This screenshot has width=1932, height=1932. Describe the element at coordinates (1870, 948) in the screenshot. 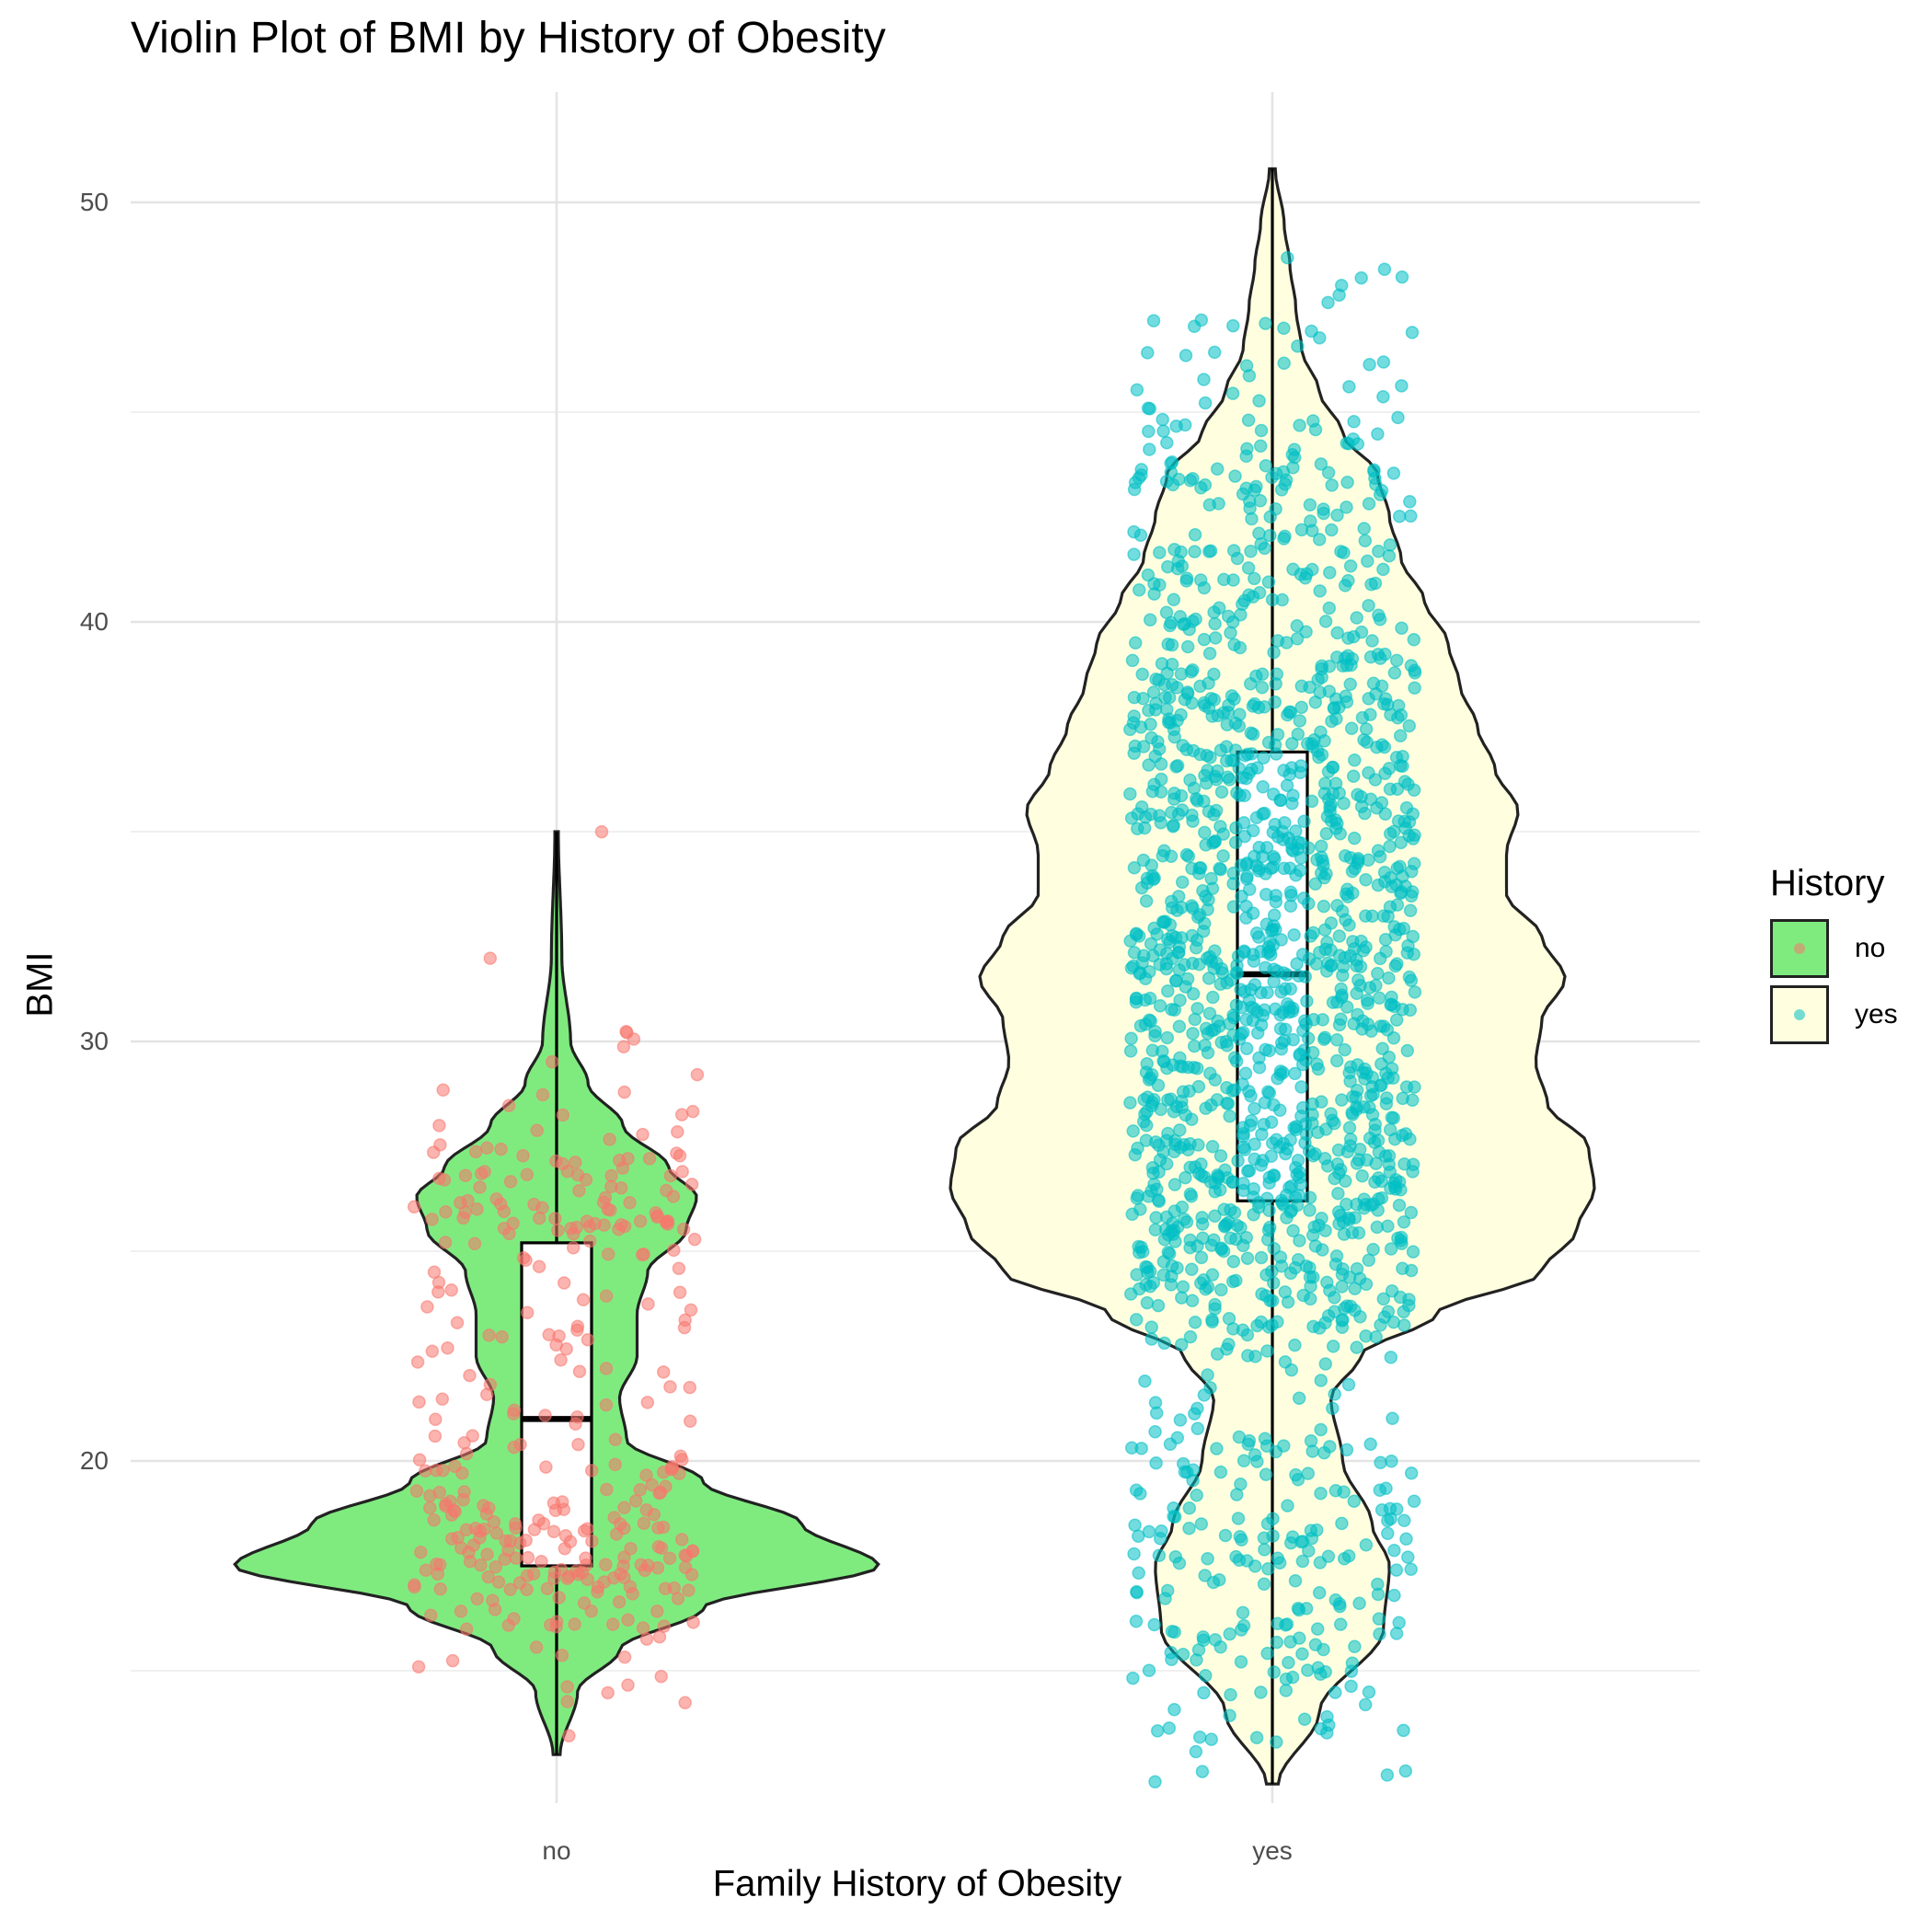

I see `legend-label-no: no` at that location.